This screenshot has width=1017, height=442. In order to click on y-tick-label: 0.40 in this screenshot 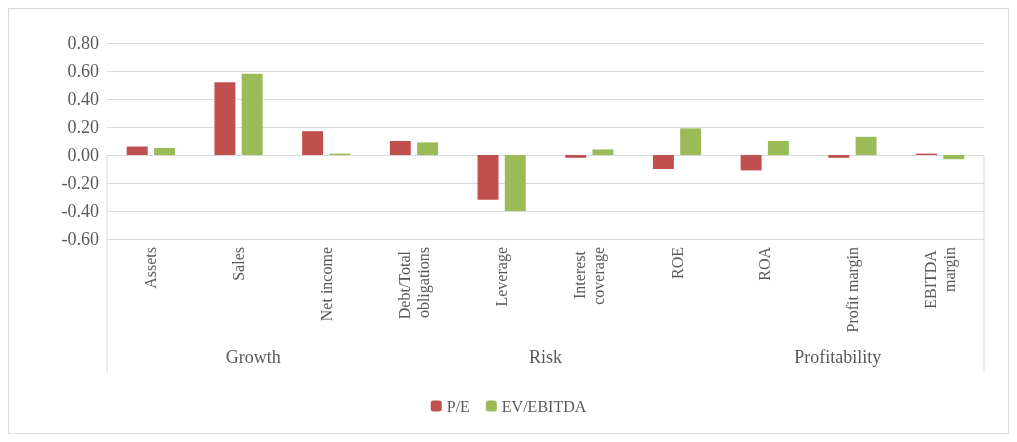, I will do `click(83, 99)`.